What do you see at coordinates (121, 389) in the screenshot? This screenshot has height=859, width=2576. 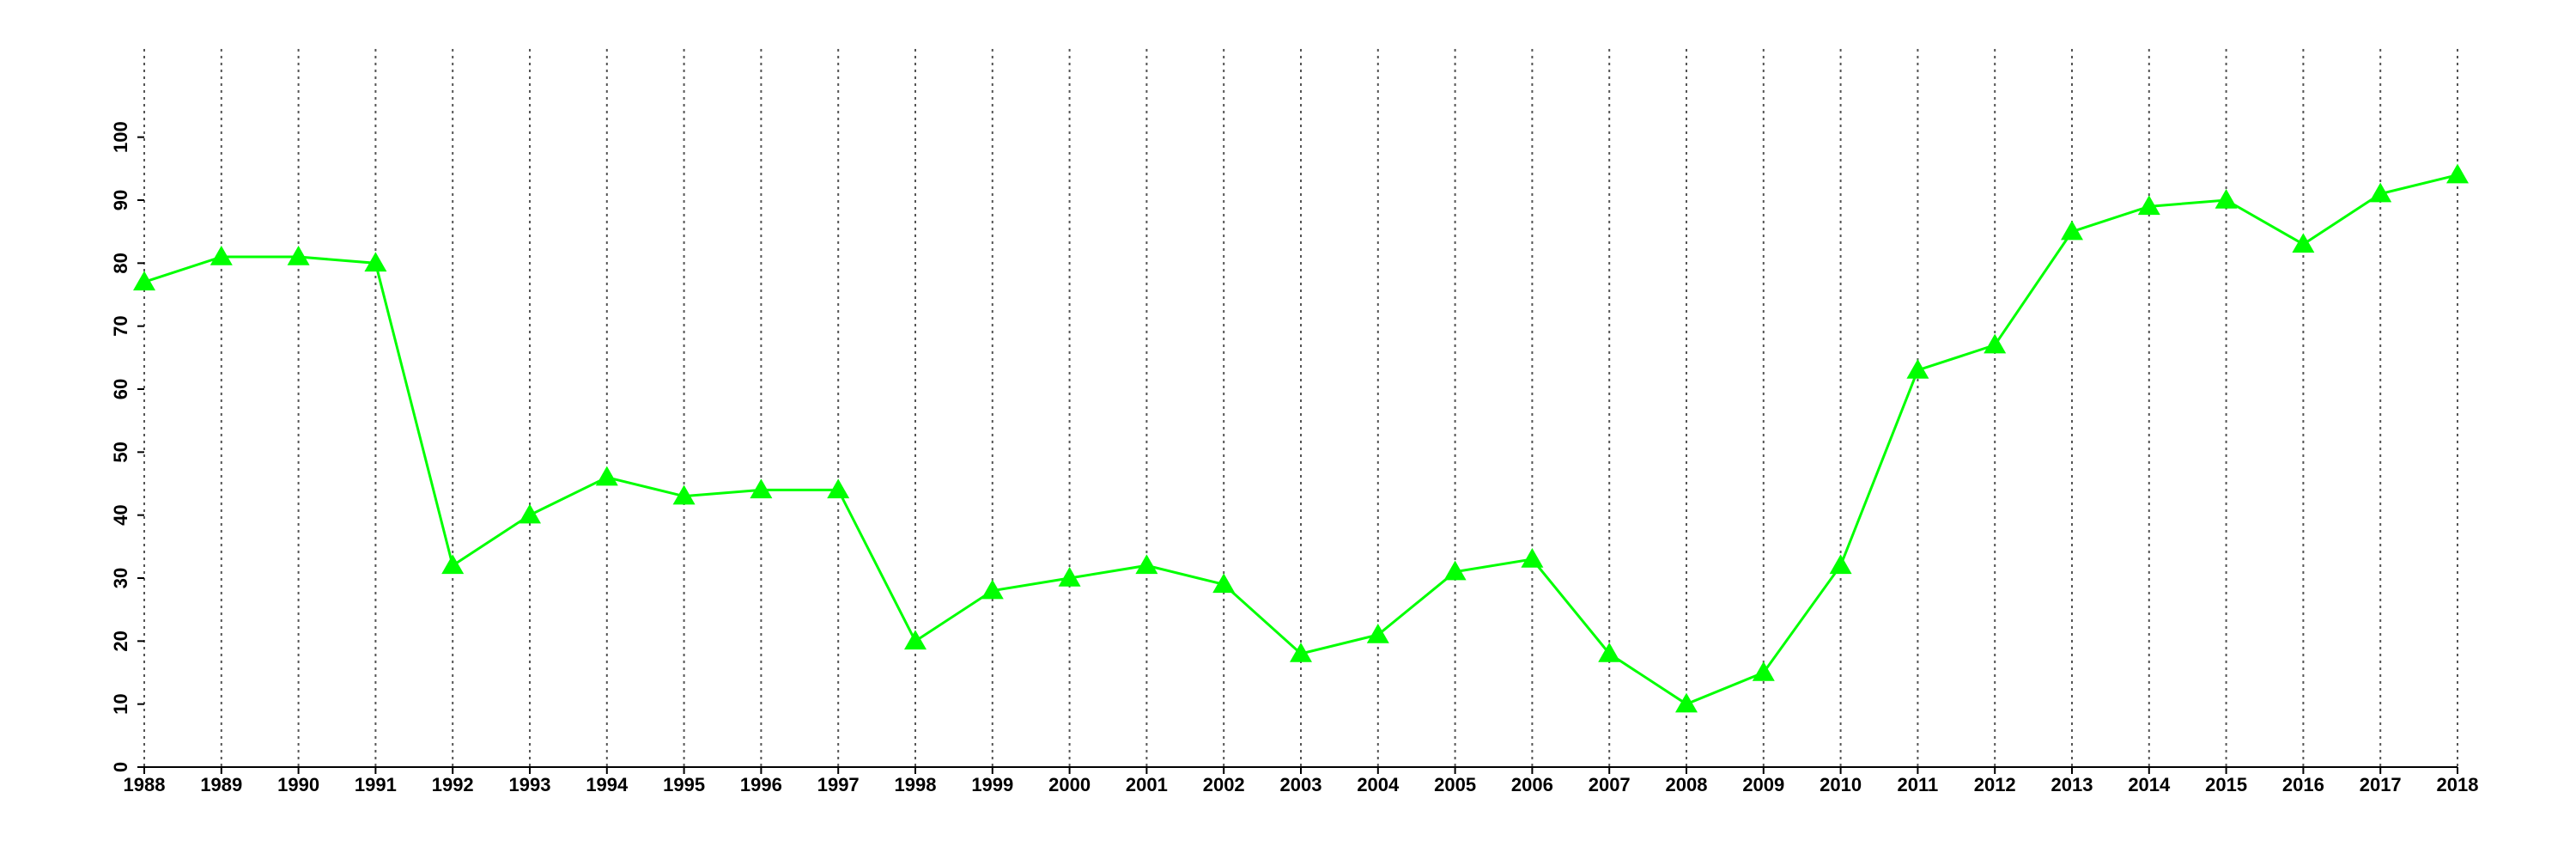 I see `y-tick-label: 60` at bounding box center [121, 389].